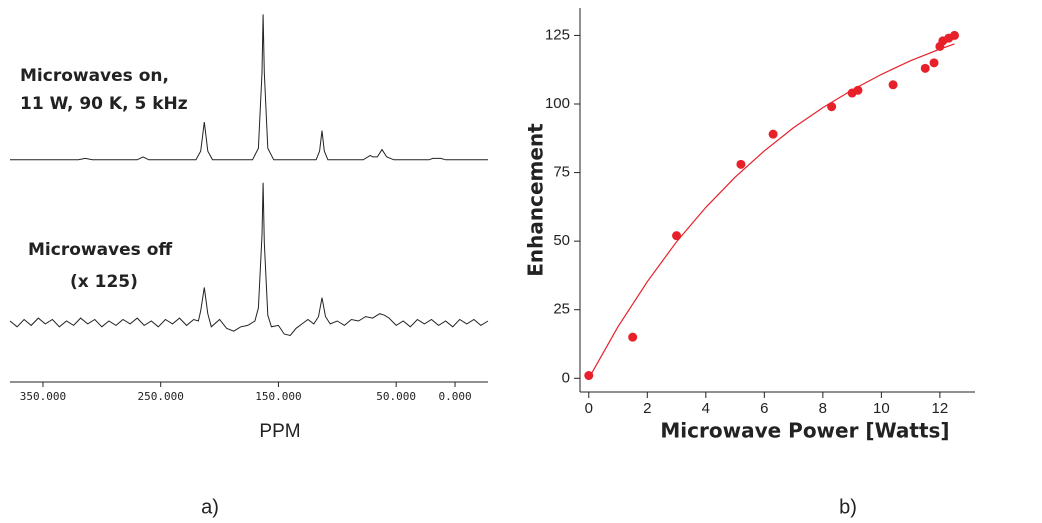 The height and width of the screenshot is (523, 1042). I want to click on y-tick-label: 125, so click(557, 34).